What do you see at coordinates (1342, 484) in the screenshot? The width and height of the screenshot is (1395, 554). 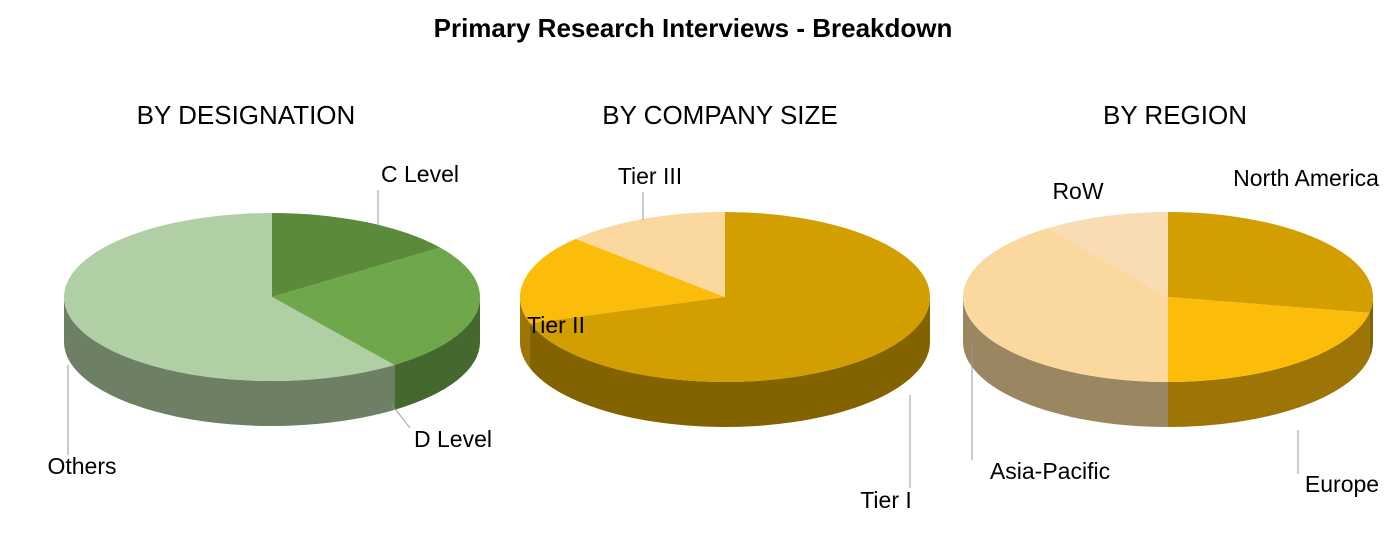 I see `slice-label: Europe` at bounding box center [1342, 484].